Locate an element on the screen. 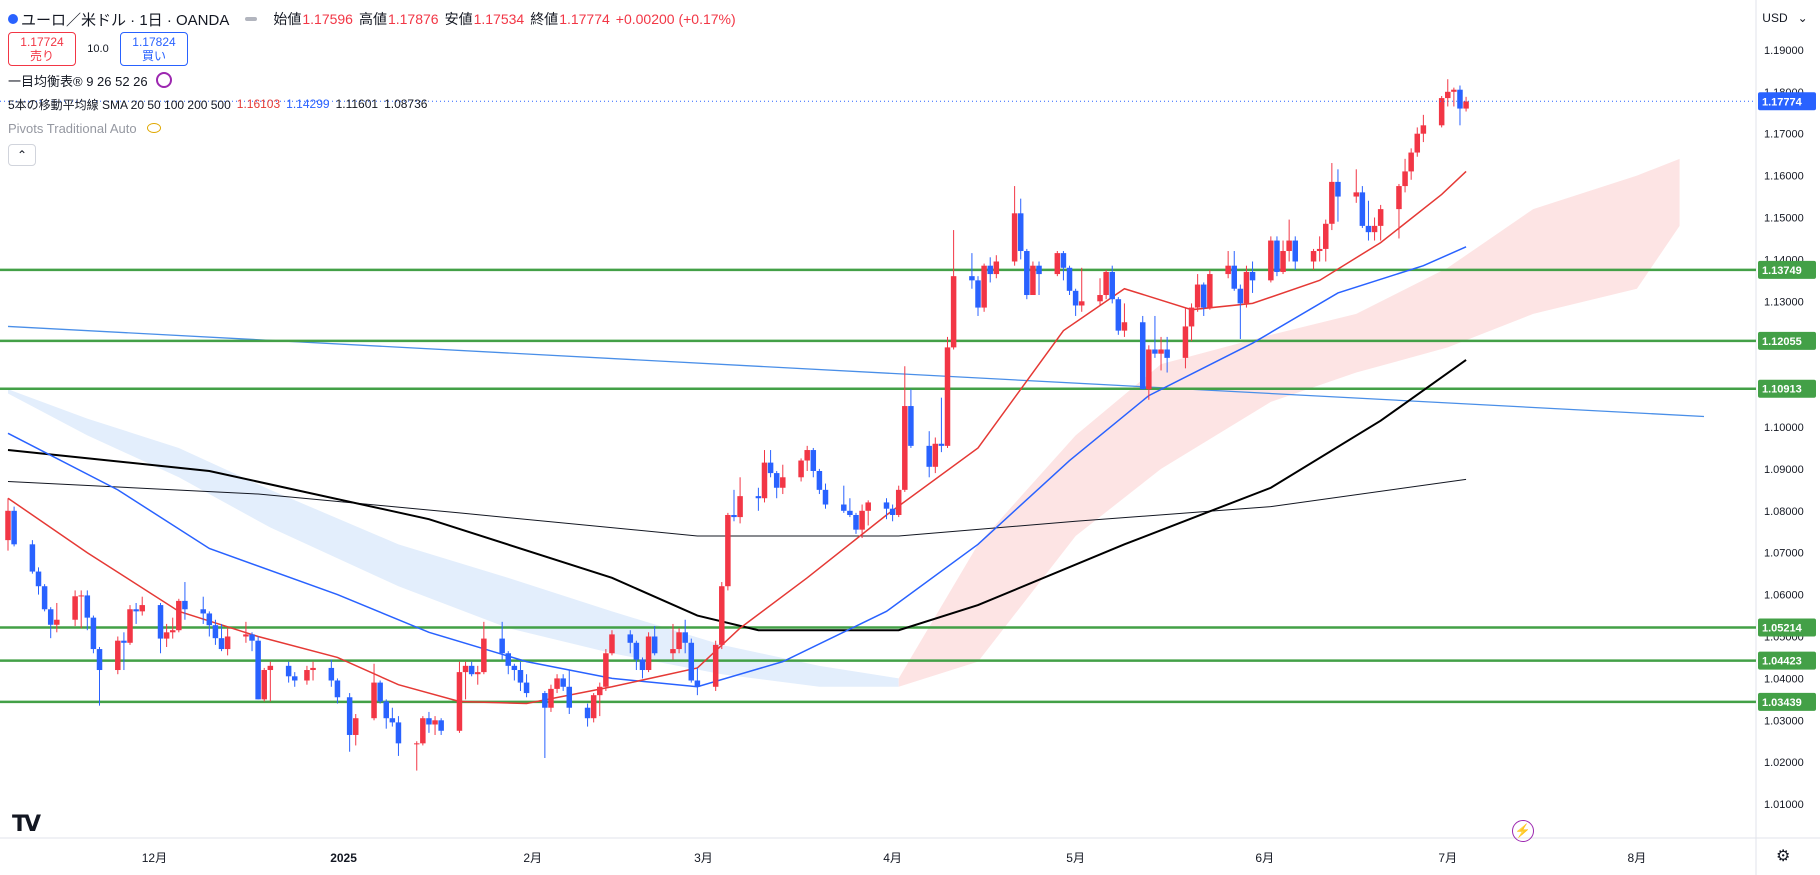 This screenshot has width=1820, height=875. pivots-label: Pivots Traditional Auto is located at coordinates (72, 128).